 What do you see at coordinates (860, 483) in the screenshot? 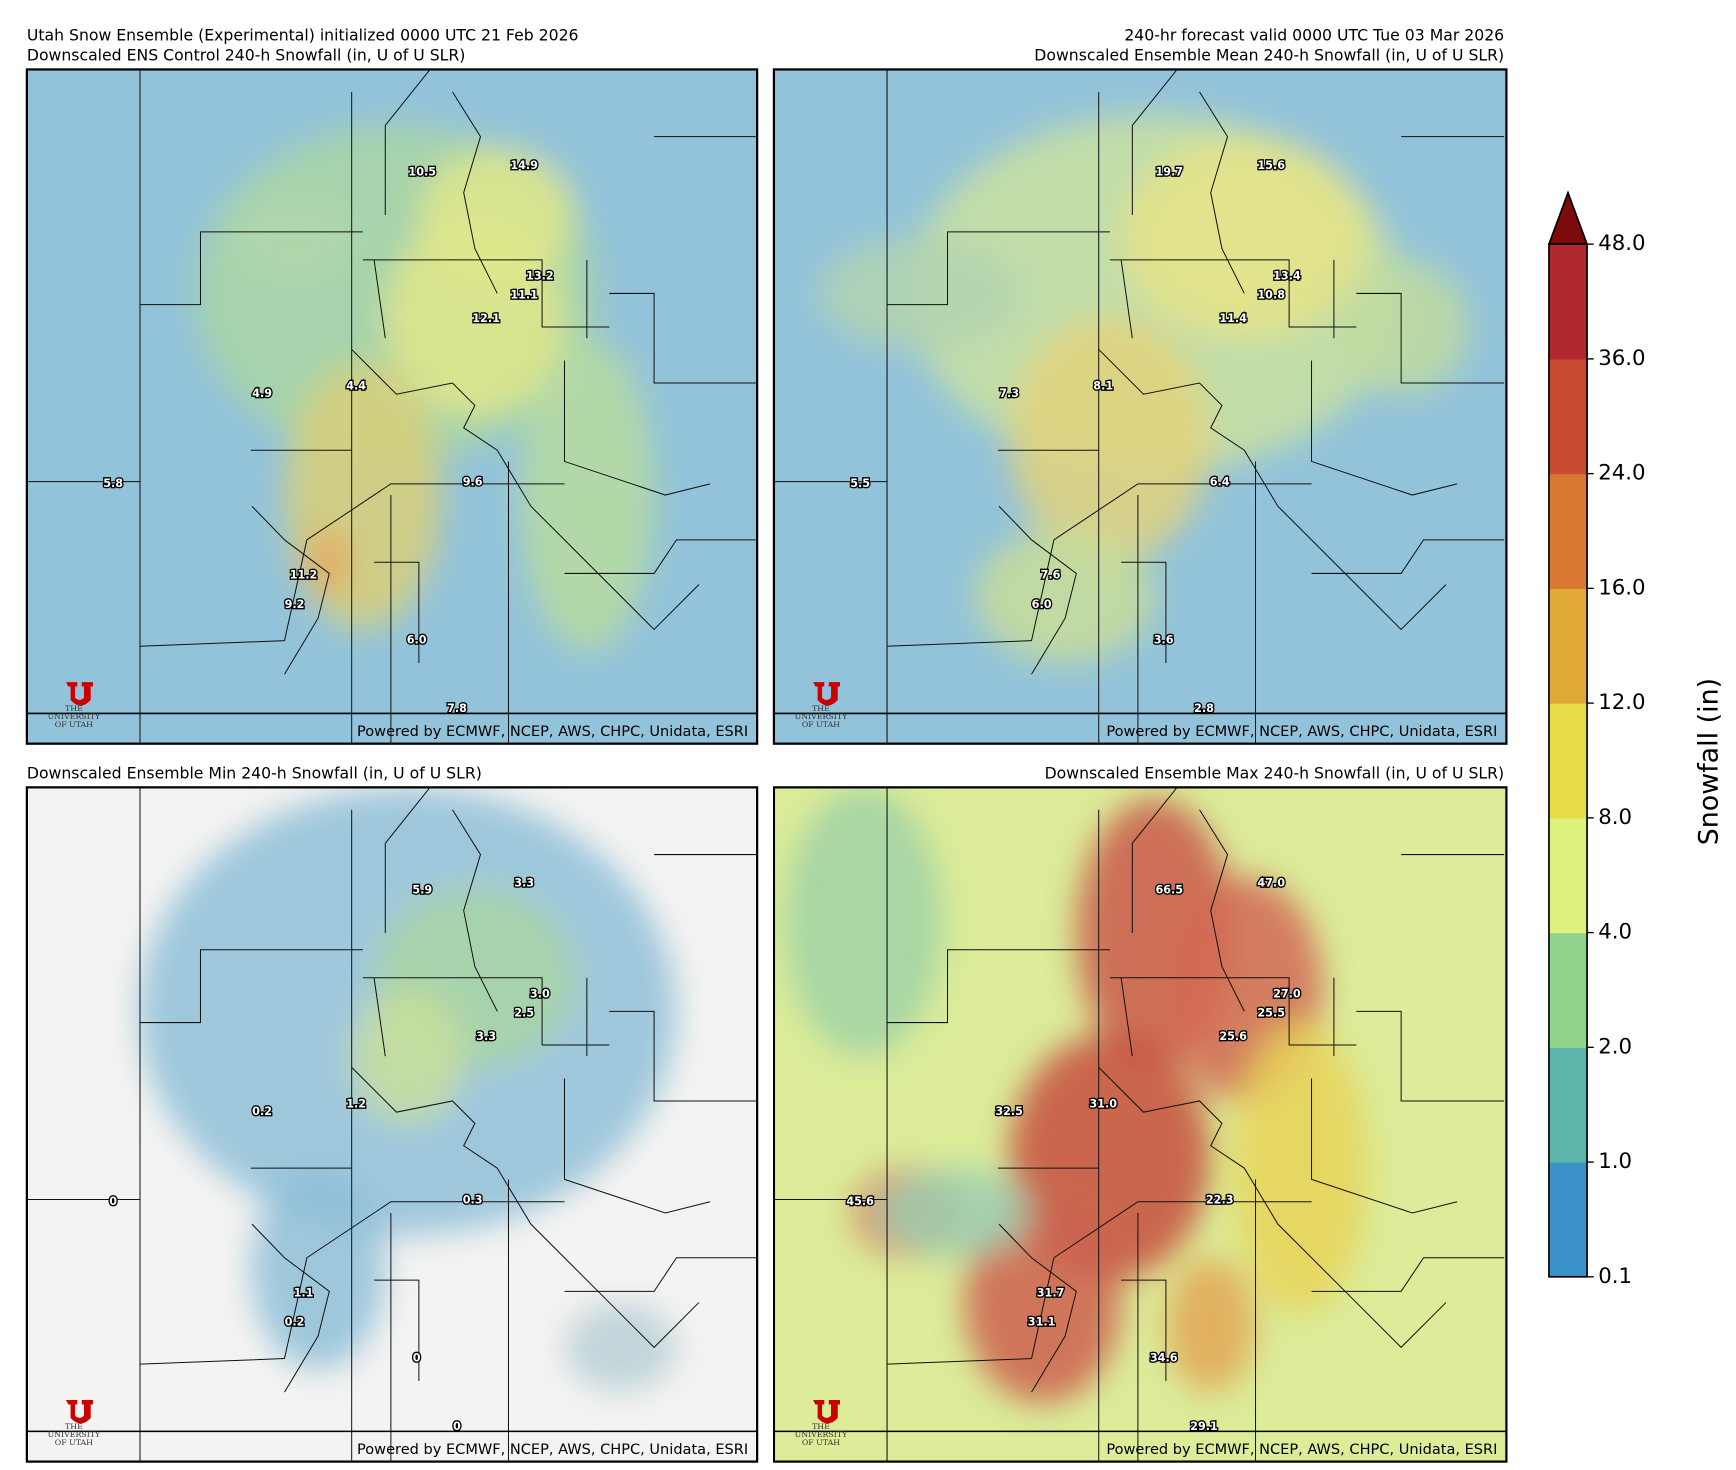
I see `point-label: 5.5` at bounding box center [860, 483].